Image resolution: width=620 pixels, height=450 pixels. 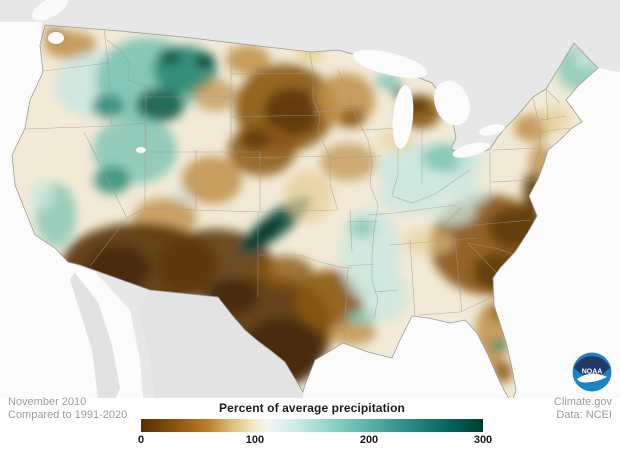 I want to click on noaa-logo-gull-icon, so click(x=592, y=378).